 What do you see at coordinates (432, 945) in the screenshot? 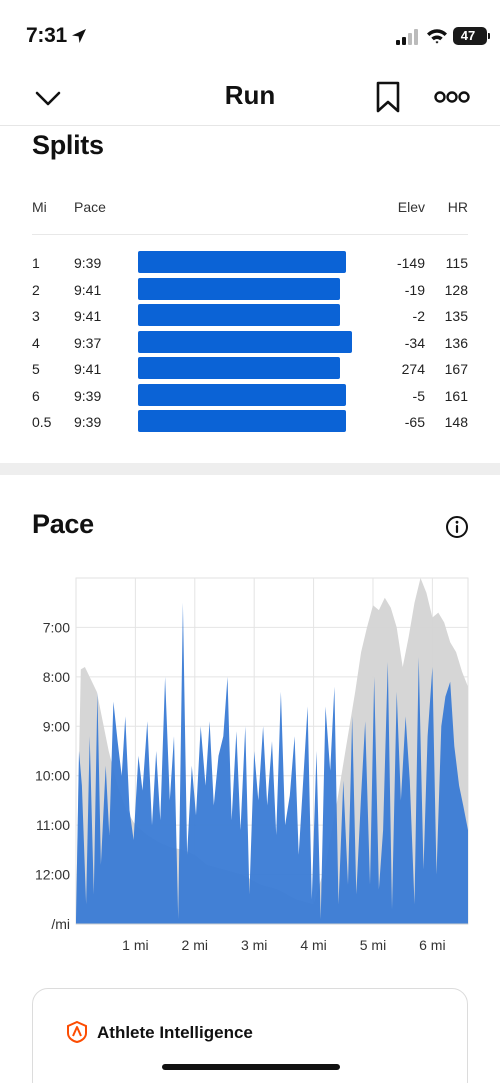
I see `x-tick-label: 6 mi` at bounding box center [432, 945].